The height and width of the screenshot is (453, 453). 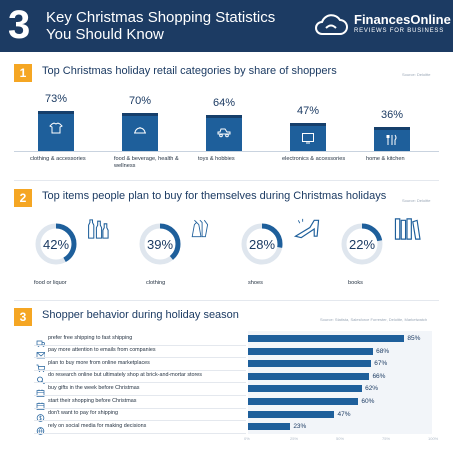 I want to click on ring-value-label: 42%, so click(x=56, y=244).